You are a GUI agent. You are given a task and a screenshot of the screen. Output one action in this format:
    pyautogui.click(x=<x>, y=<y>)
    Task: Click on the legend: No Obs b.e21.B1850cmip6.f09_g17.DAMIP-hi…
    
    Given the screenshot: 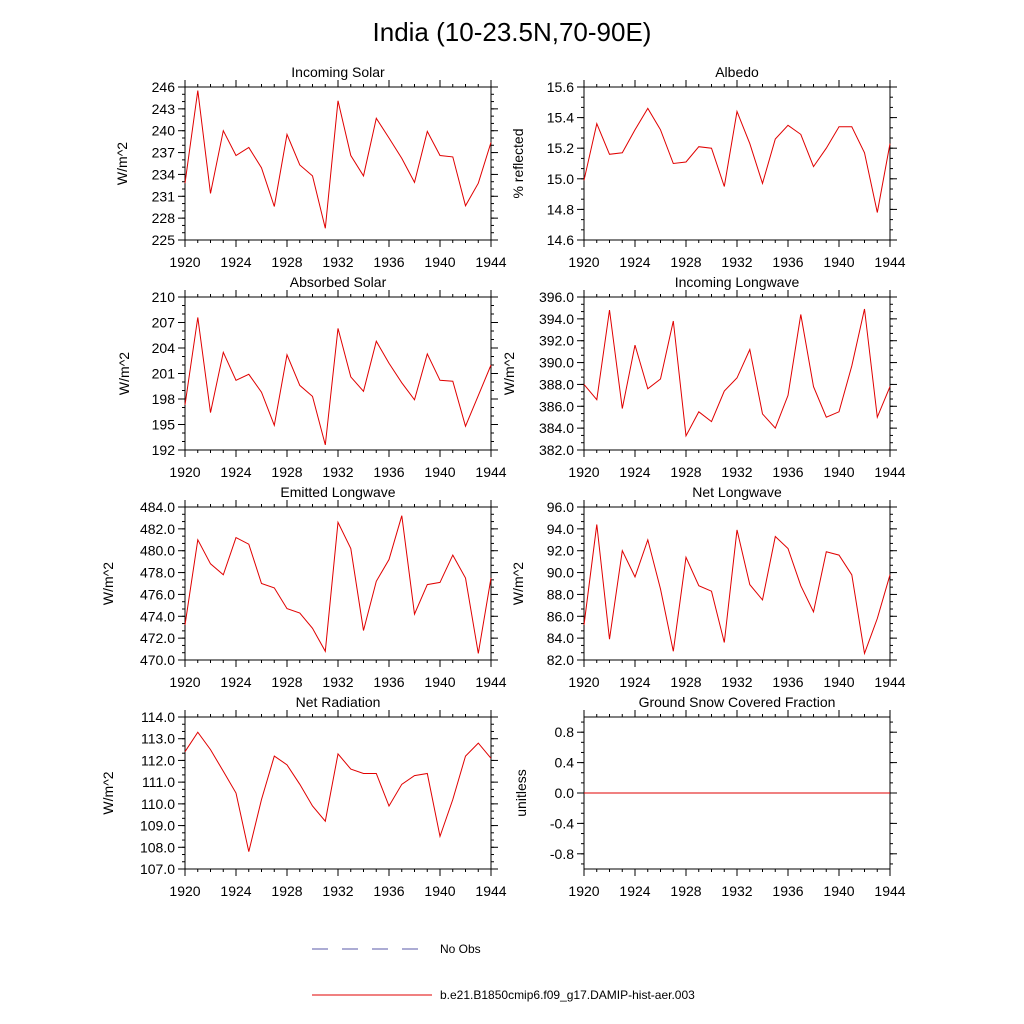 What is the action you would take?
    pyautogui.click(x=503, y=972)
    